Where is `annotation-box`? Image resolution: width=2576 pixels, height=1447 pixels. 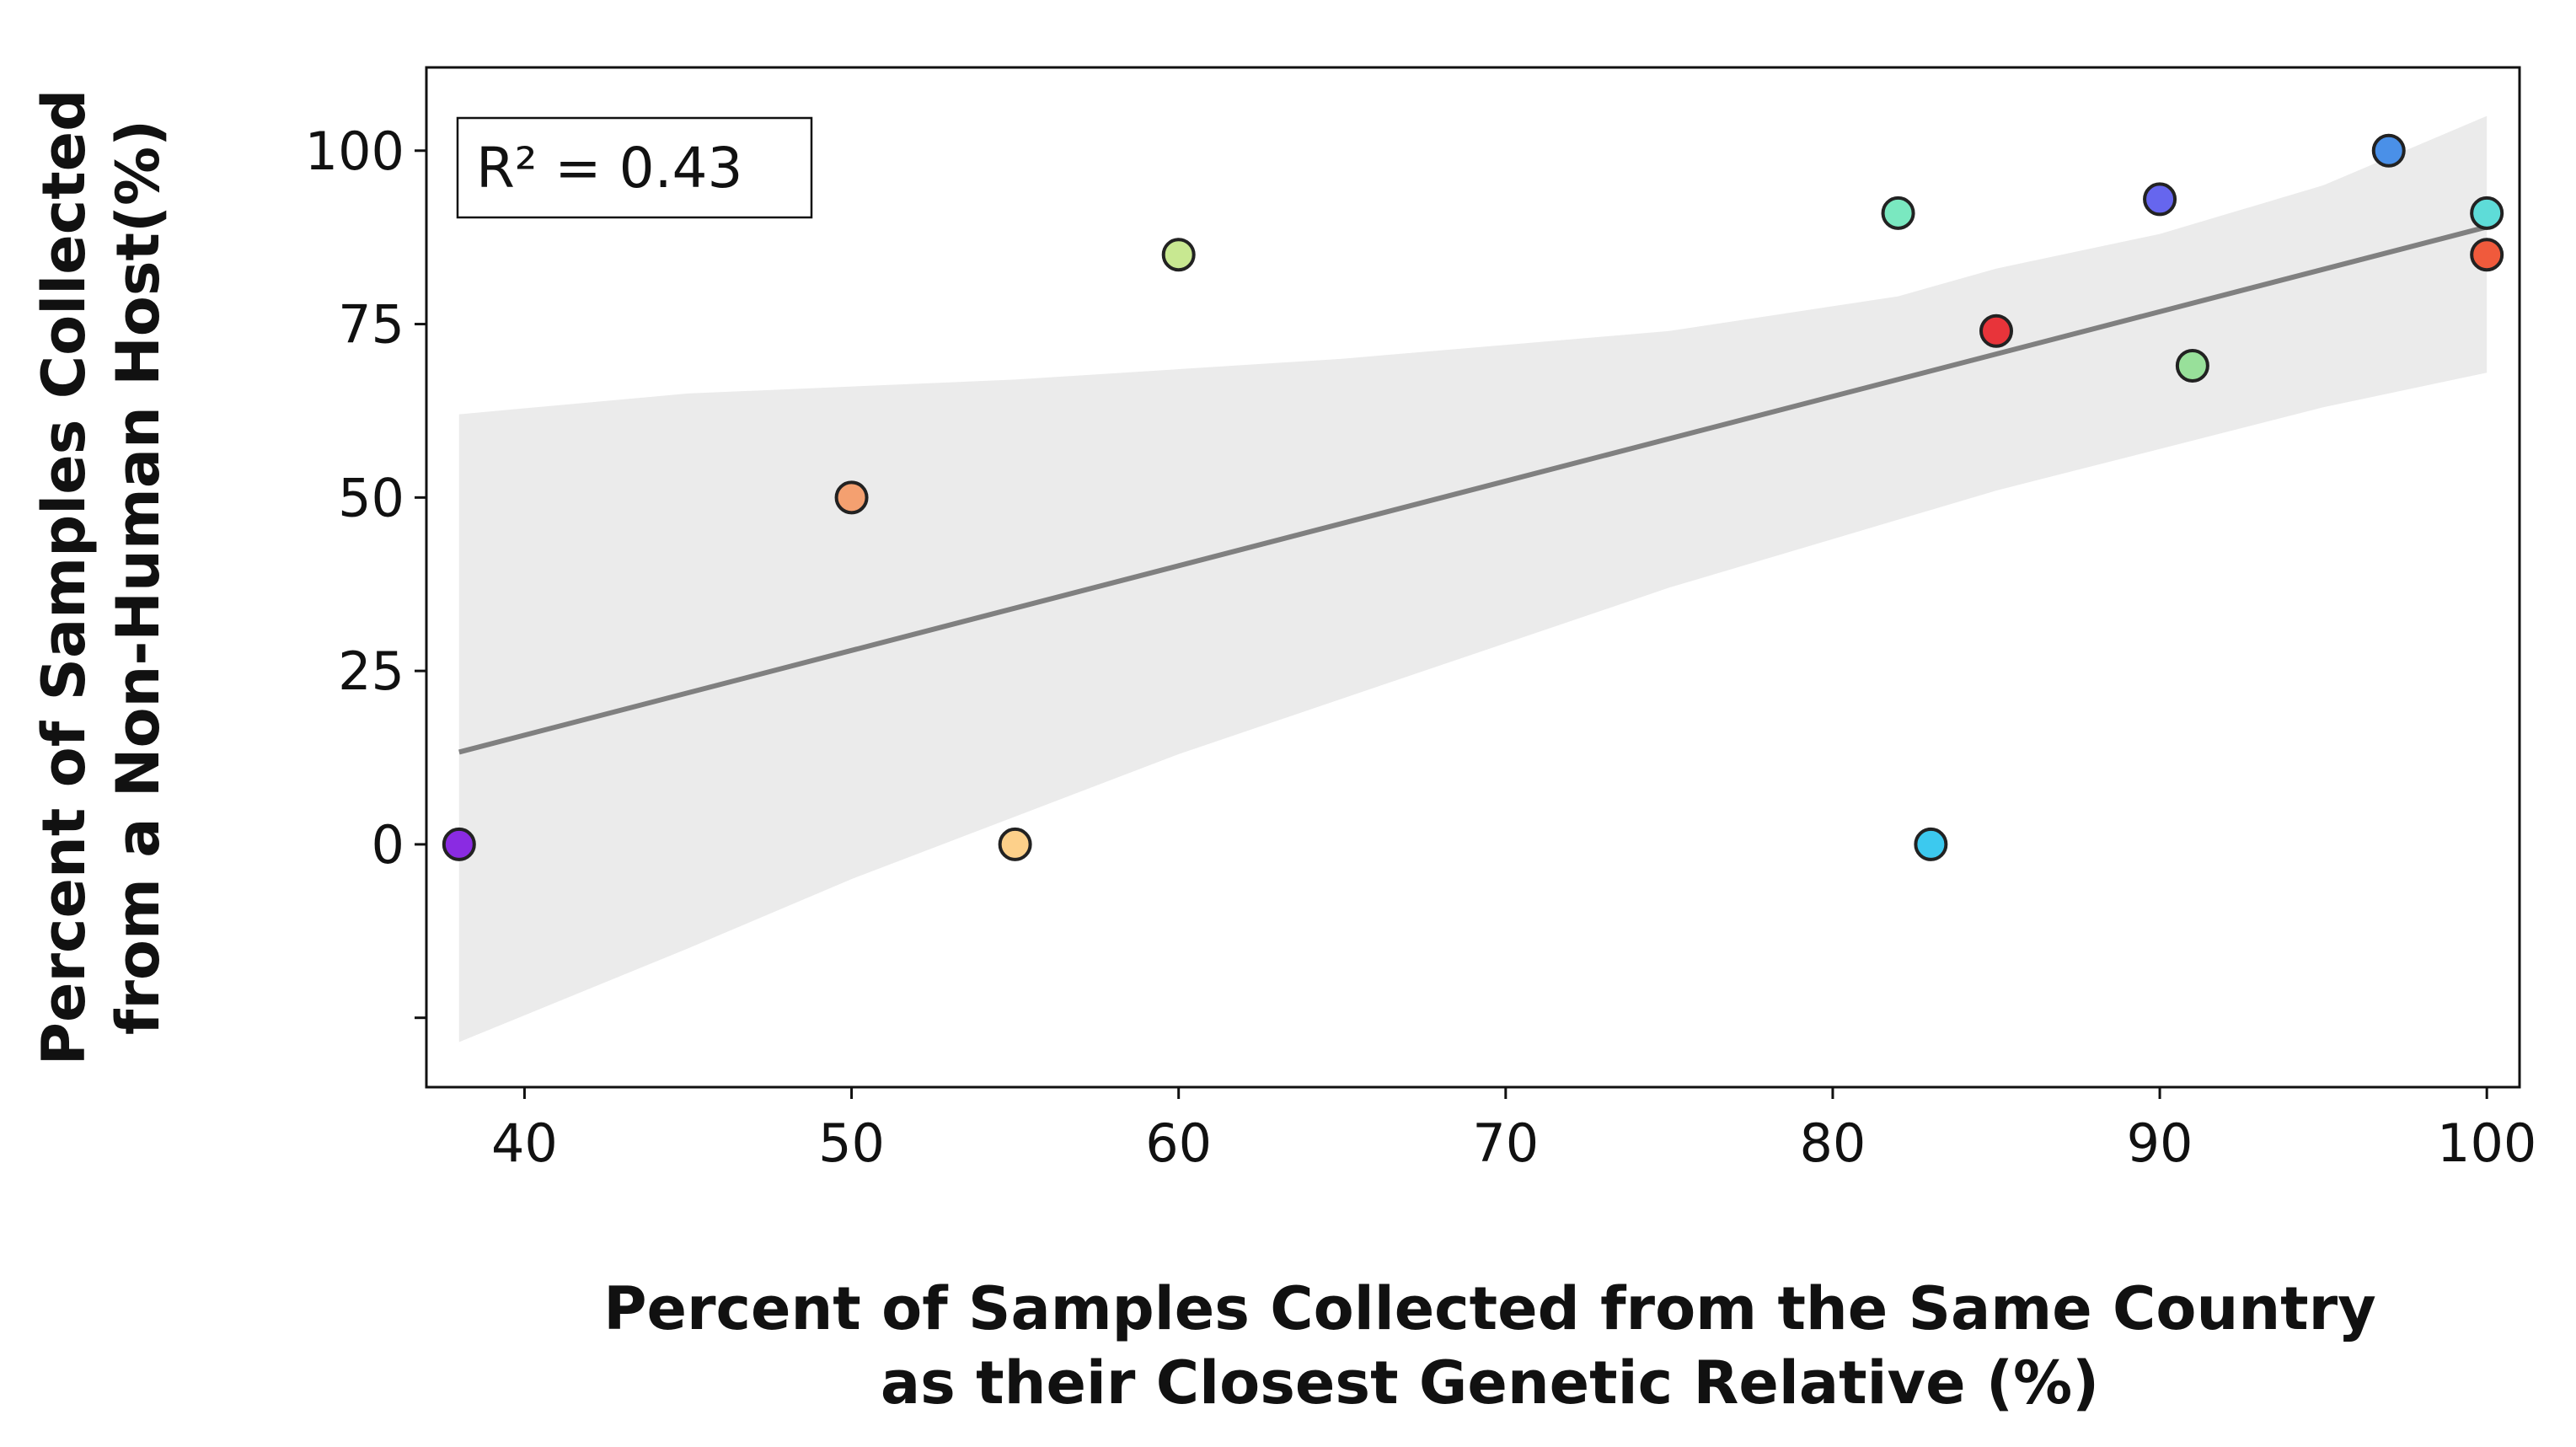
annotation-box is located at coordinates (635, 167).